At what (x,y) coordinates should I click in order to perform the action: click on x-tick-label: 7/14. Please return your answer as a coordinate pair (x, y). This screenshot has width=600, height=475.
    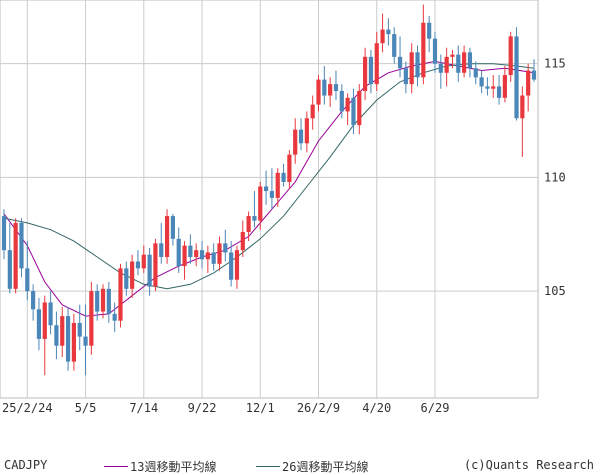
    Looking at the image, I should click on (143, 408).